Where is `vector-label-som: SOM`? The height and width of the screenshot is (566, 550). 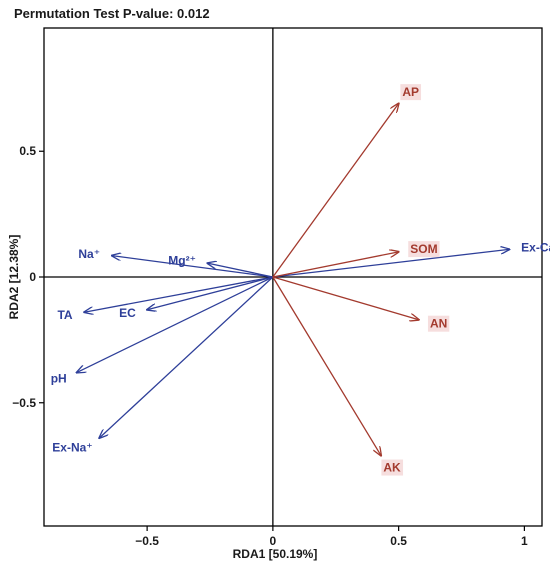
vector-label-som: SOM is located at coordinates (423, 249).